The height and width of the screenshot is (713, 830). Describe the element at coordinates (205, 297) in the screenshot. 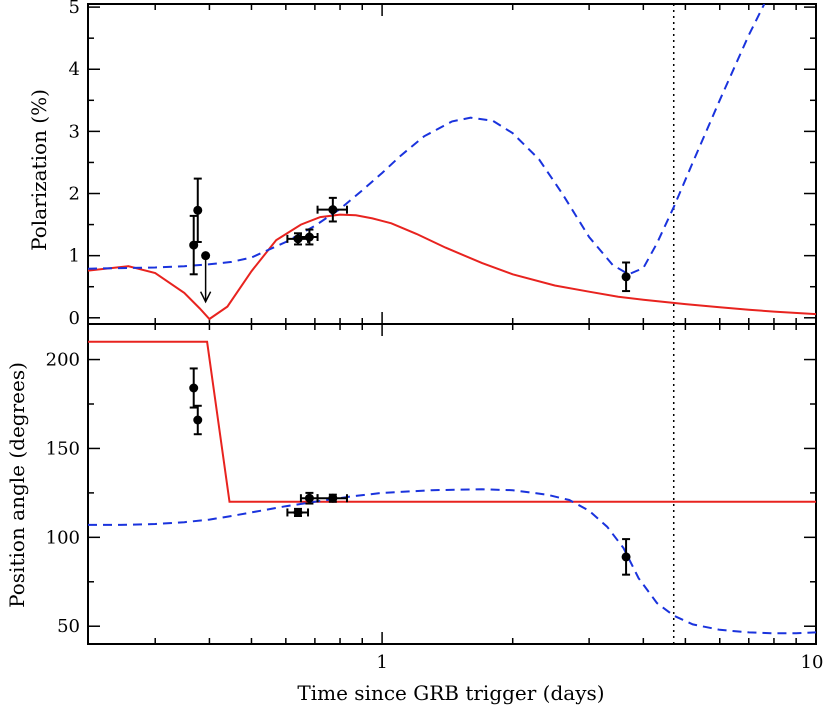

I see `top-upper-limit-arrowhead` at that location.